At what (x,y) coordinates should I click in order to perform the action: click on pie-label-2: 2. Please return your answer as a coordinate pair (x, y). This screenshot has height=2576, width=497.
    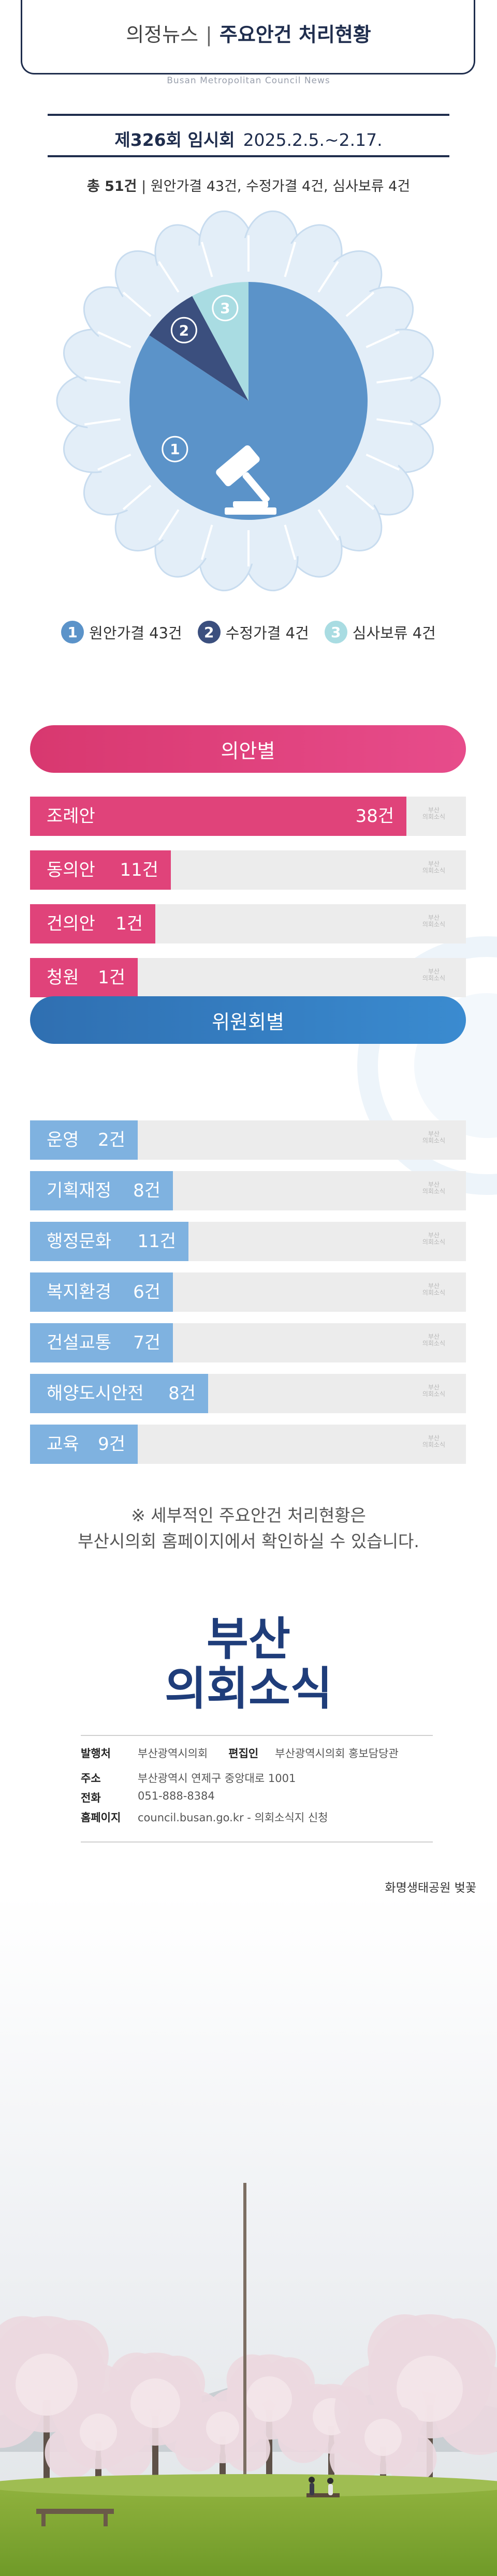
    Looking at the image, I should click on (184, 330).